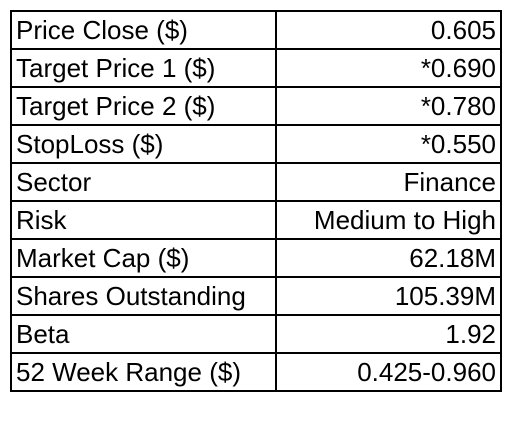  I want to click on table-row: StopLoss ($) *0.550, so click(256, 144).